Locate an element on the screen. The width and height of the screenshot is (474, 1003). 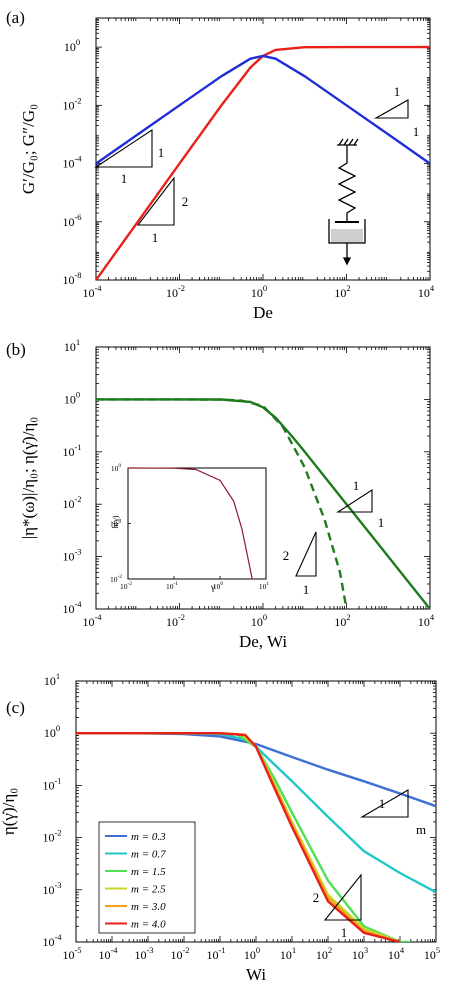
inset-x-label: γ is located at coordinates (212, 587).